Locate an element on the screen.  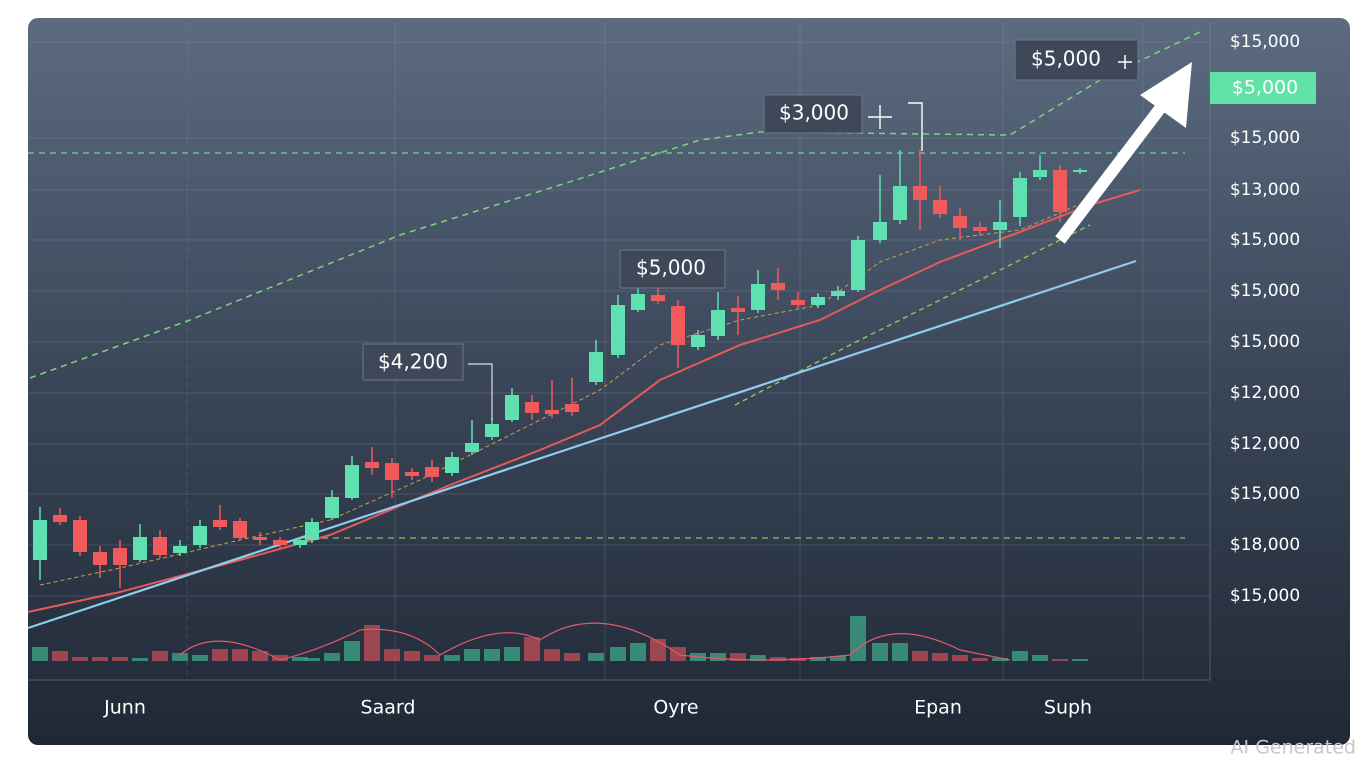
y-tick-label: $18,000 is located at coordinates (1265, 545).